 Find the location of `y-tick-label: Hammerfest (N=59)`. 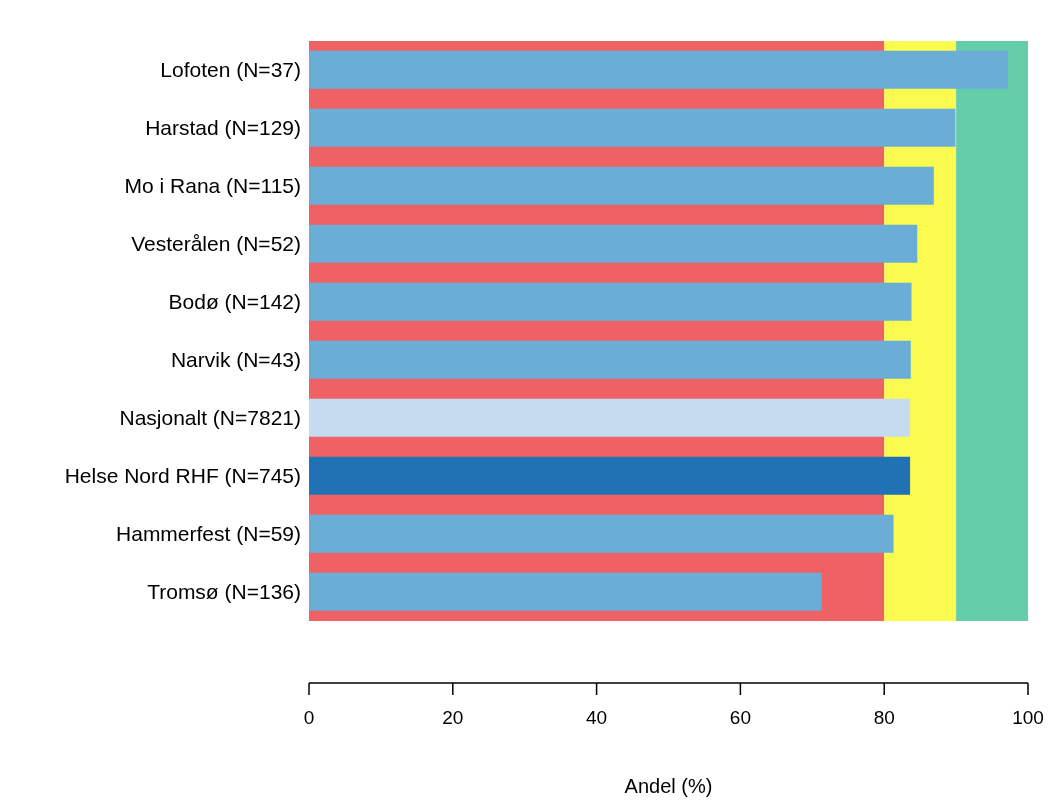

y-tick-label: Hammerfest (N=59) is located at coordinates (208, 534).